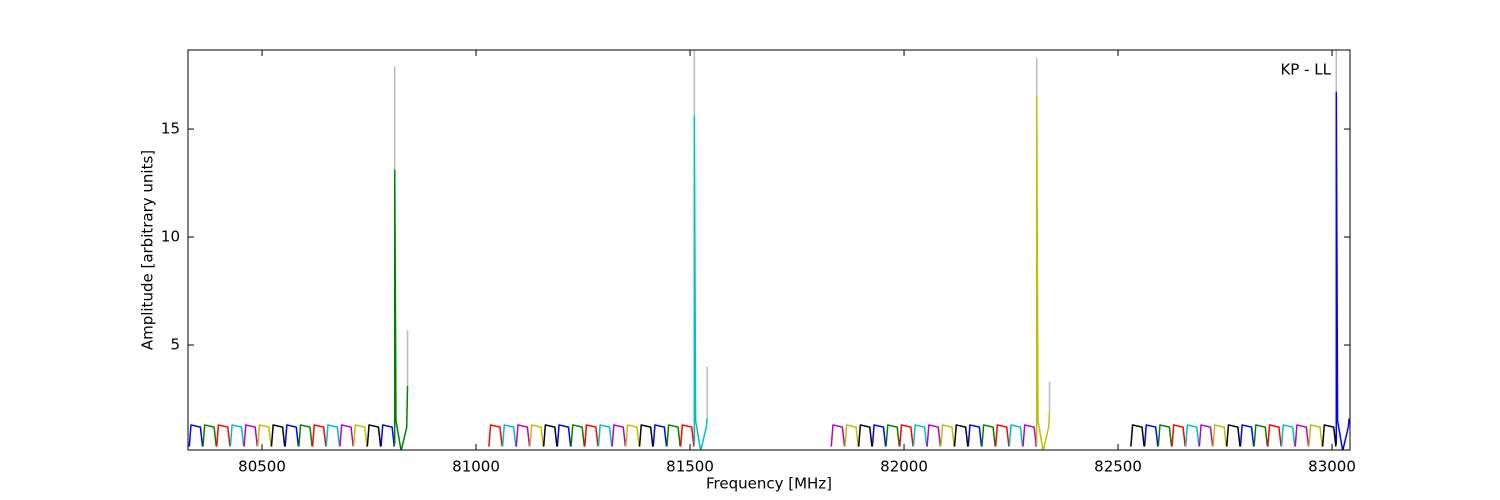  What do you see at coordinates (1332, 467) in the screenshot?
I see `x-tick-label: 83000` at bounding box center [1332, 467].